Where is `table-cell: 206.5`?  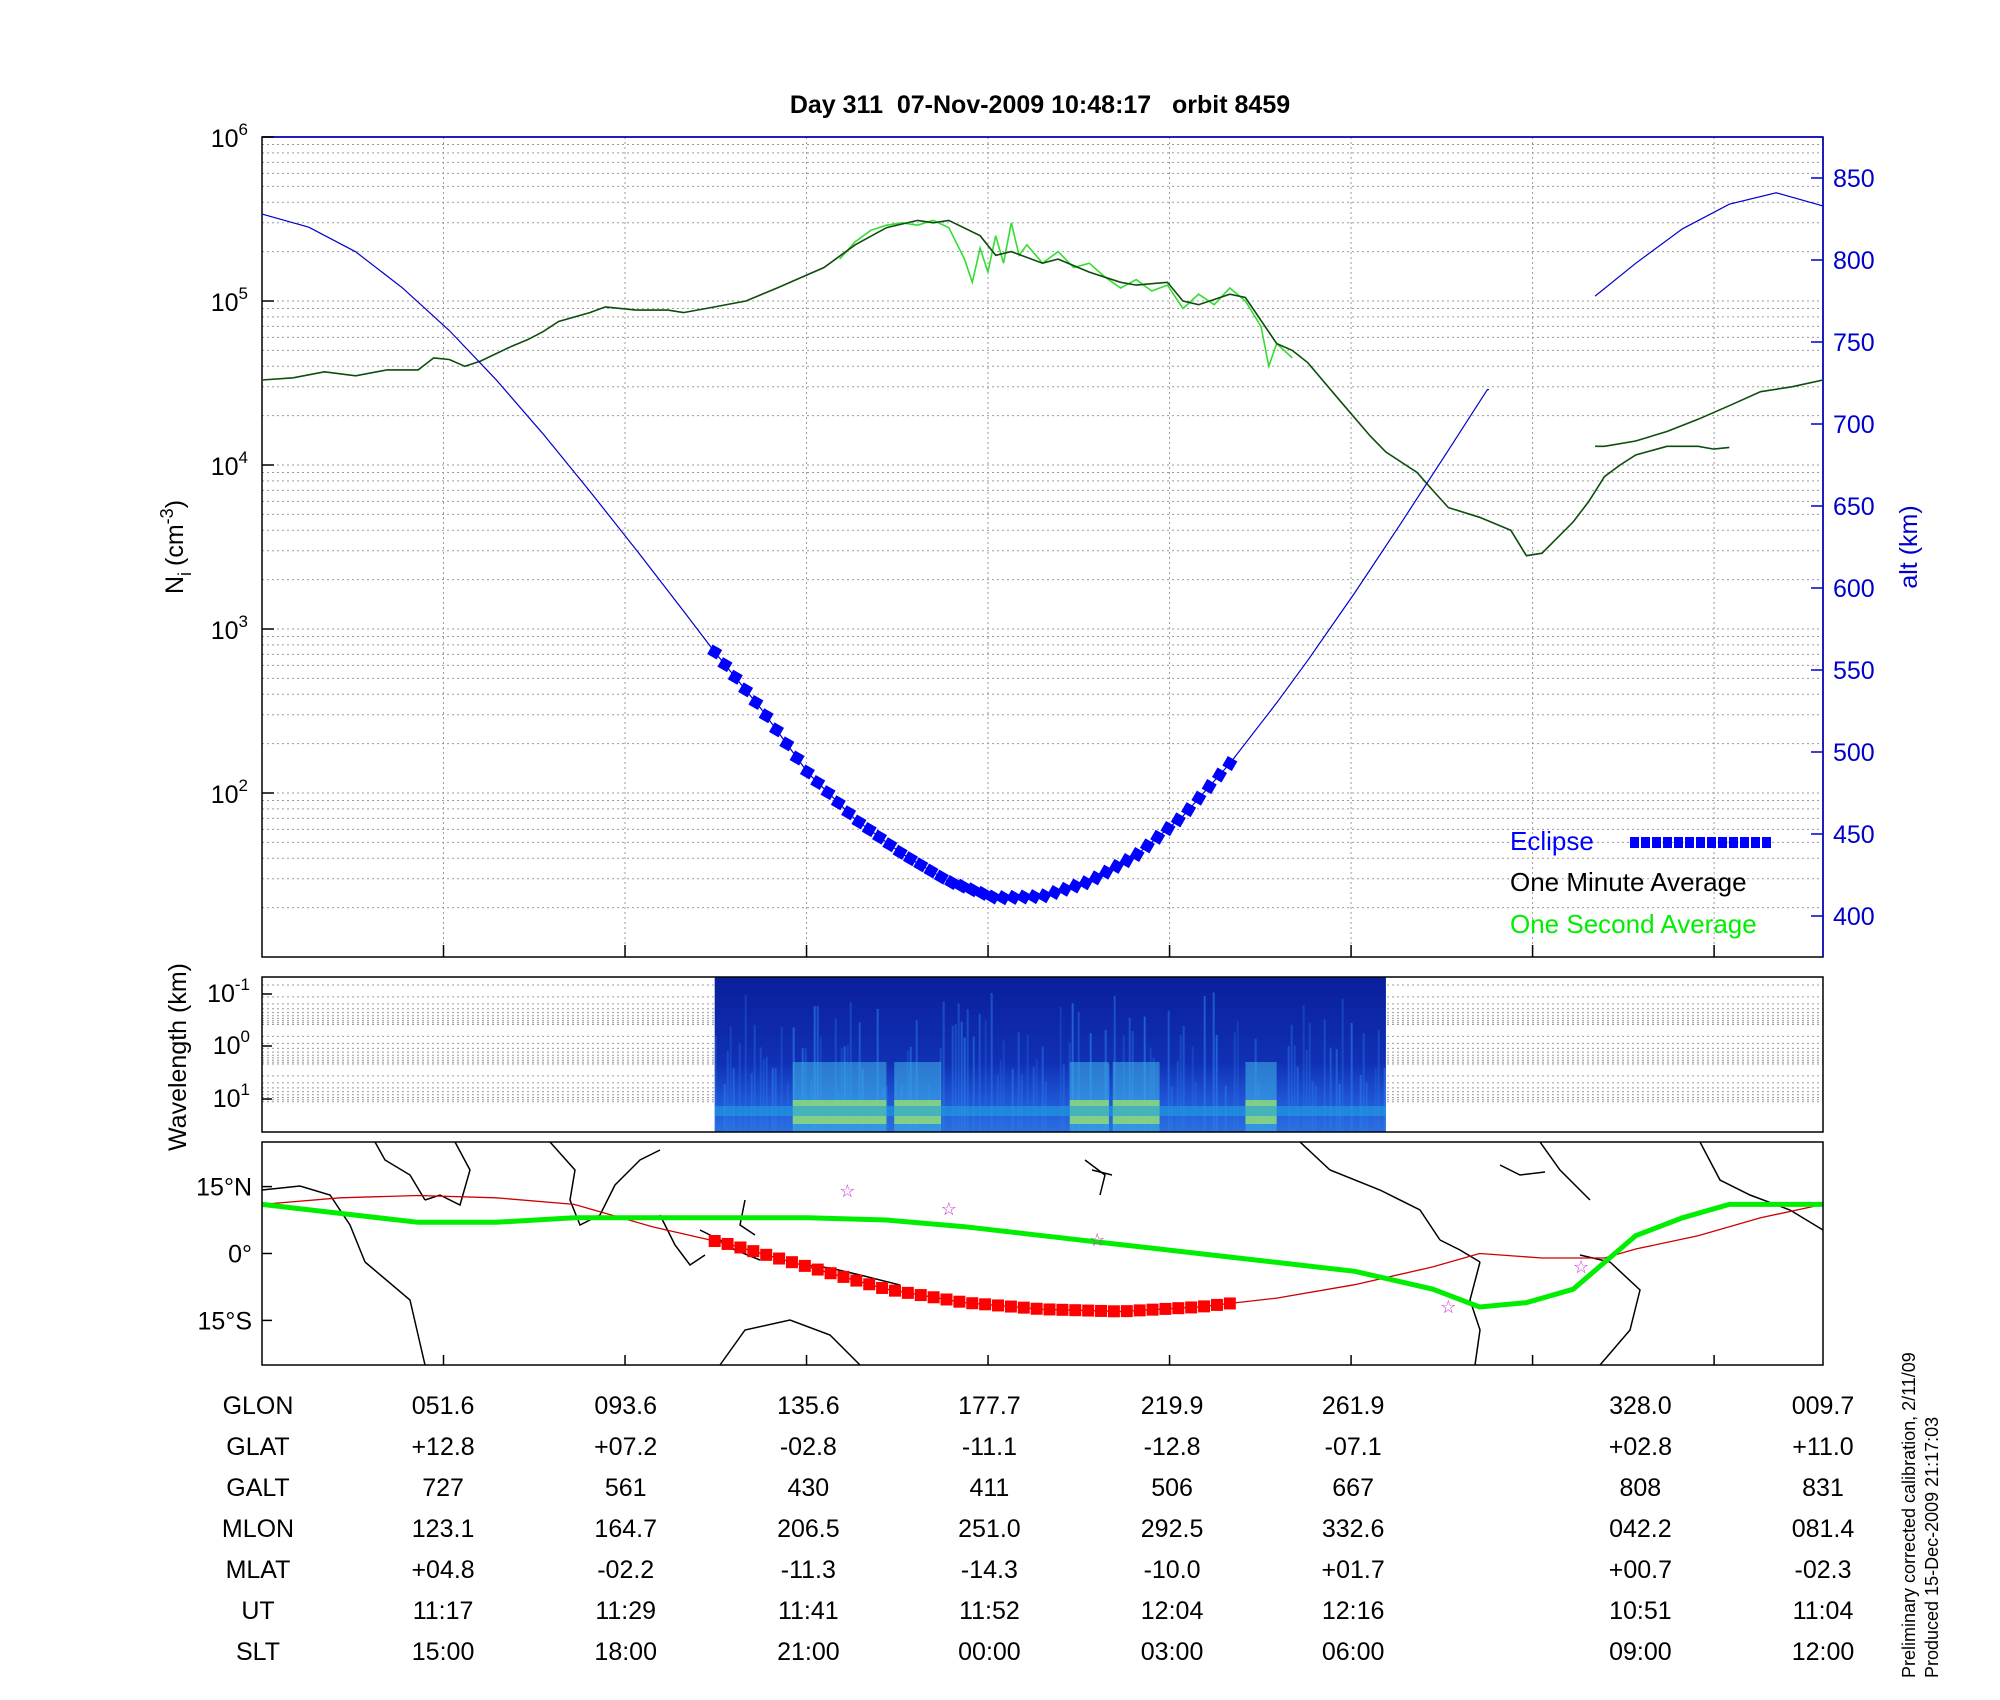
table-cell: 206.5 is located at coordinates (808, 1529).